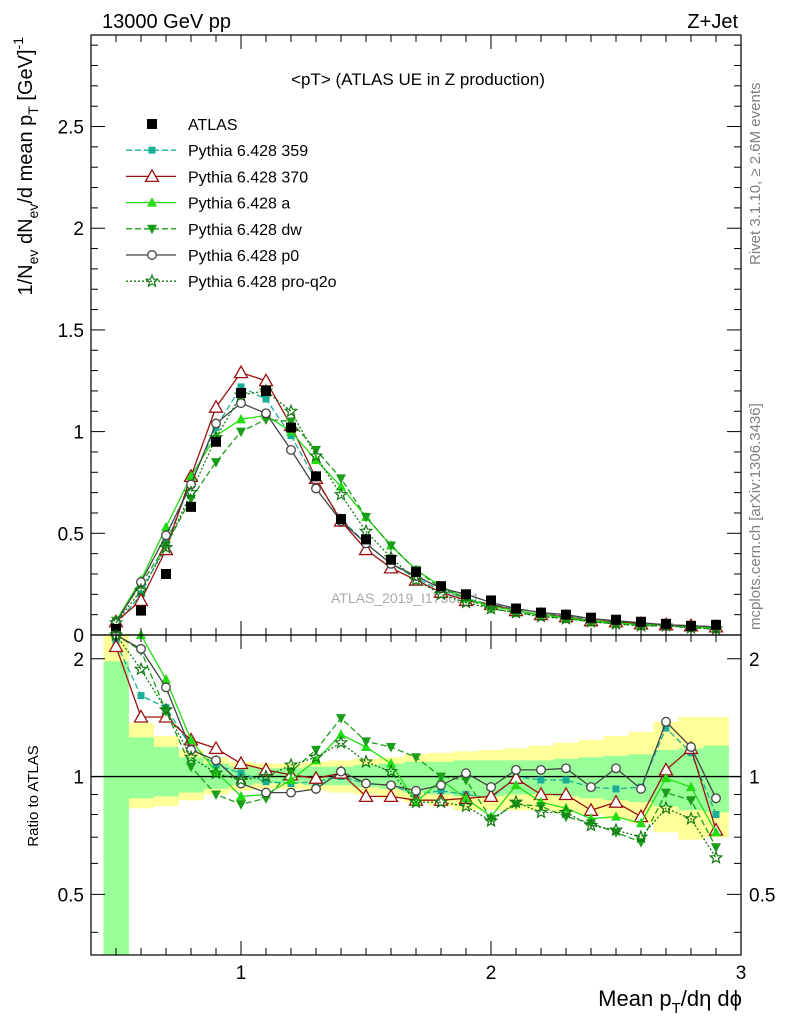 The width and height of the screenshot is (786, 1024). What do you see at coordinates (248, 177) in the screenshot?
I see `legend-label-p370: Pythia 6.428 370` at bounding box center [248, 177].